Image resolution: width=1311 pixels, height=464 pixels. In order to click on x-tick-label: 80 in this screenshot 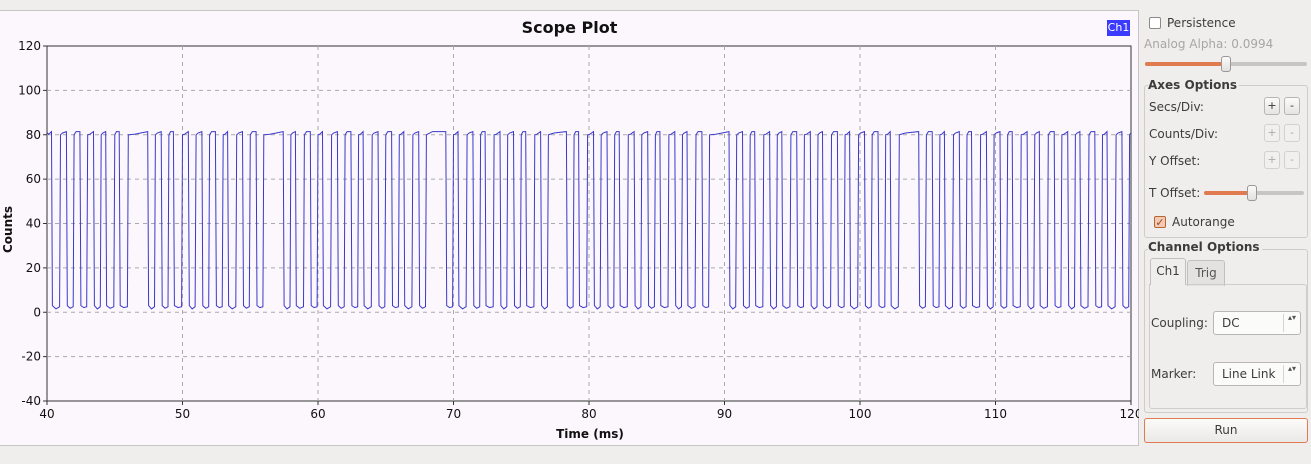, I will do `click(588, 414)`.